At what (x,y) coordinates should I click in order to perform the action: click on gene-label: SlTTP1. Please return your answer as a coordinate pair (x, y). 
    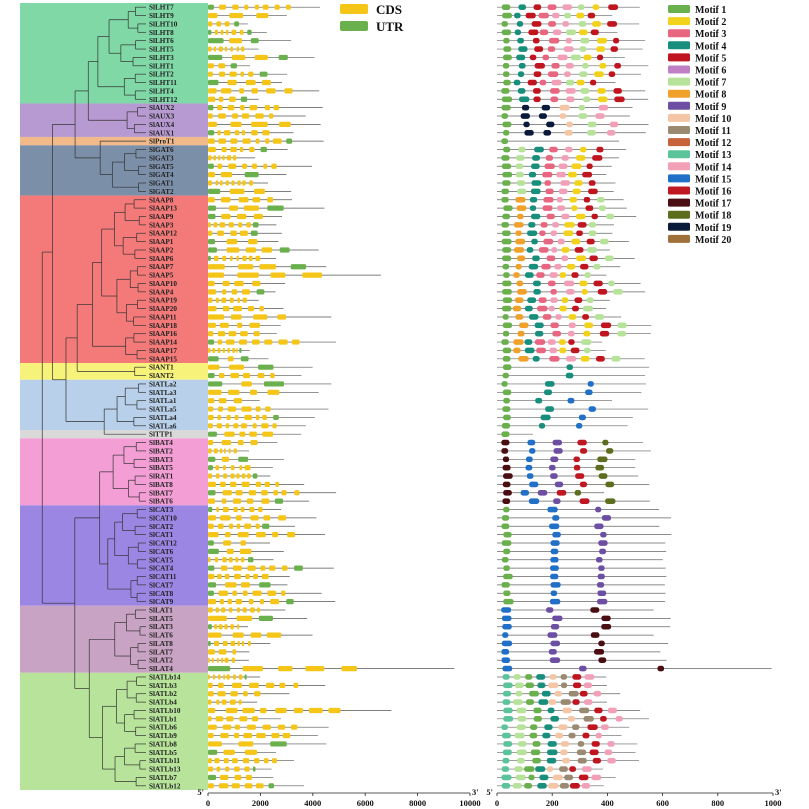
    Looking at the image, I should click on (161, 435).